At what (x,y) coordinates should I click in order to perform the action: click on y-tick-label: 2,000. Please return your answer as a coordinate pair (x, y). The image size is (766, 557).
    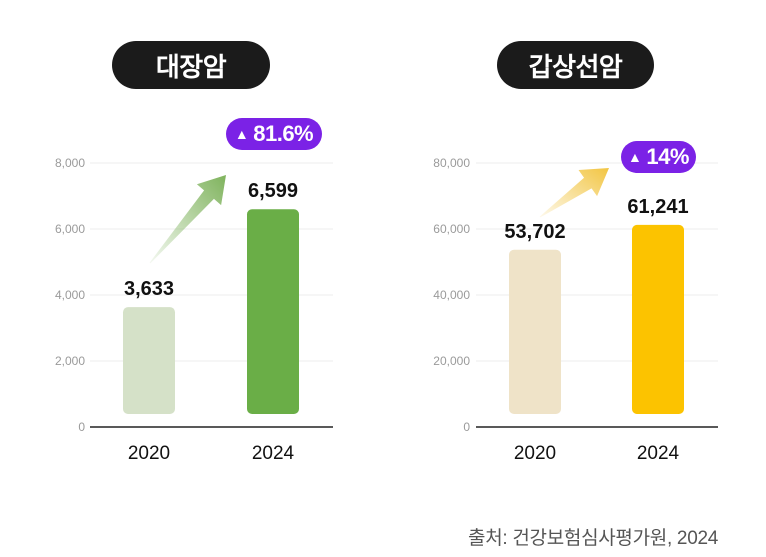
    Looking at the image, I should click on (70, 361).